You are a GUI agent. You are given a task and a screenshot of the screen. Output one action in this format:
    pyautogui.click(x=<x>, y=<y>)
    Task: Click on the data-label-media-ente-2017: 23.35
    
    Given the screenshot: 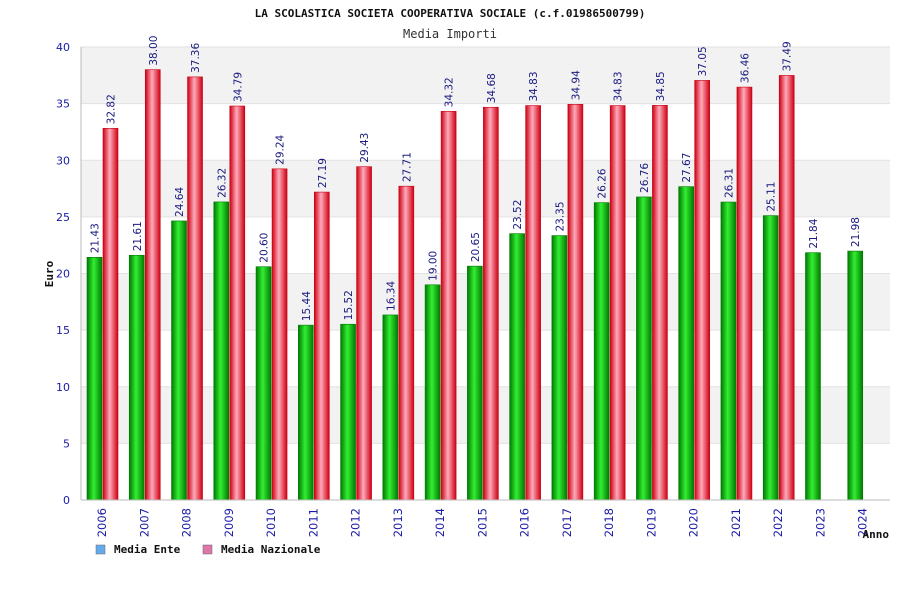 What is the action you would take?
    pyautogui.click(x=560, y=216)
    